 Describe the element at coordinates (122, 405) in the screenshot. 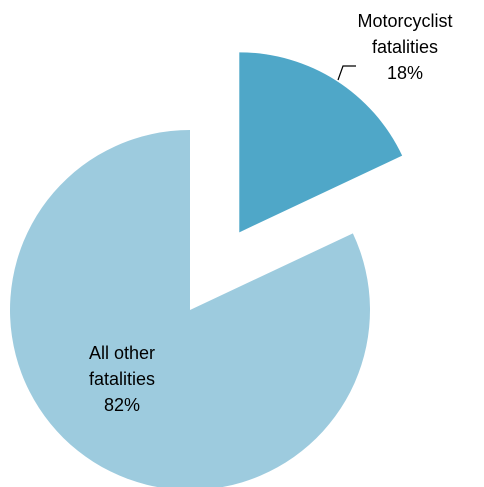

I see `value-label: 82%` at that location.